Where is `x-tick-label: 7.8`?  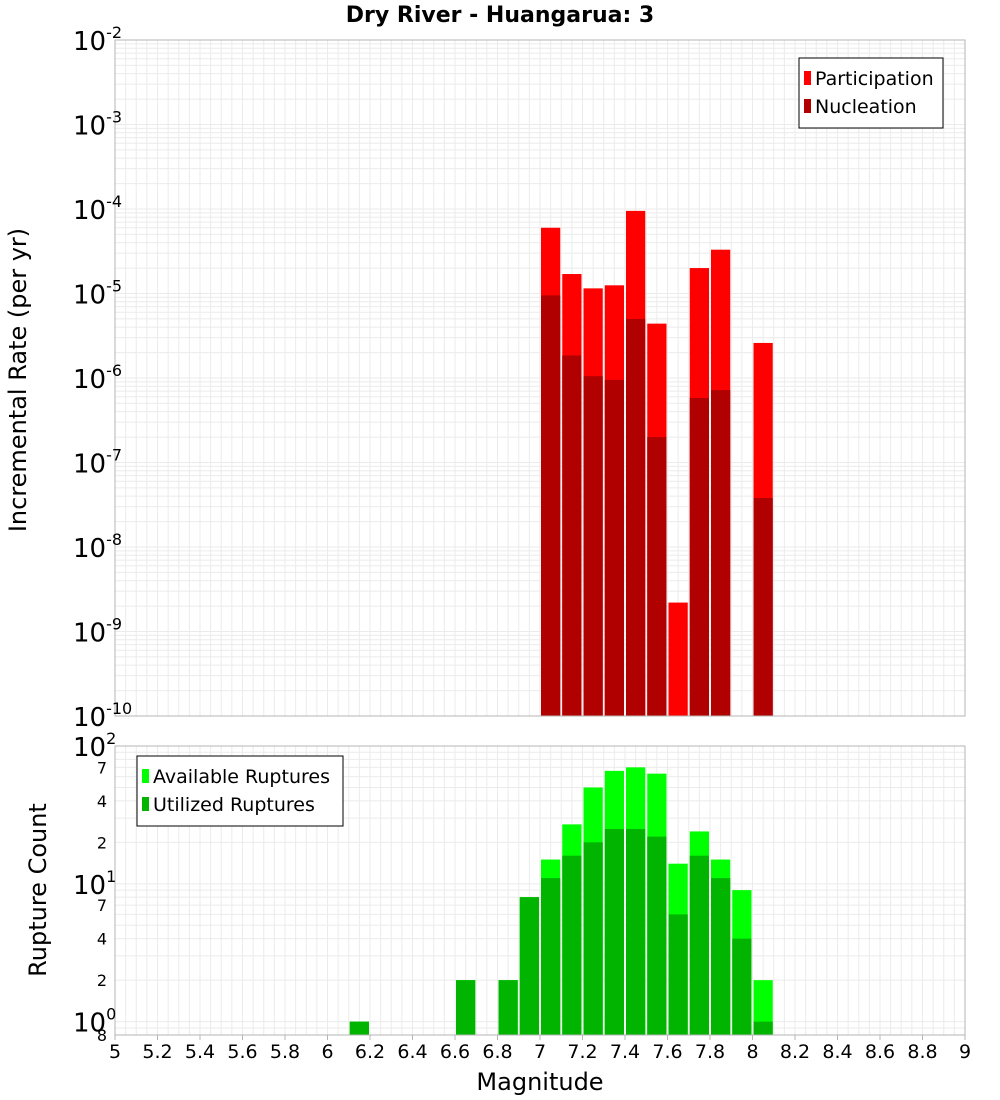
x-tick-label: 7.8 is located at coordinates (710, 1052).